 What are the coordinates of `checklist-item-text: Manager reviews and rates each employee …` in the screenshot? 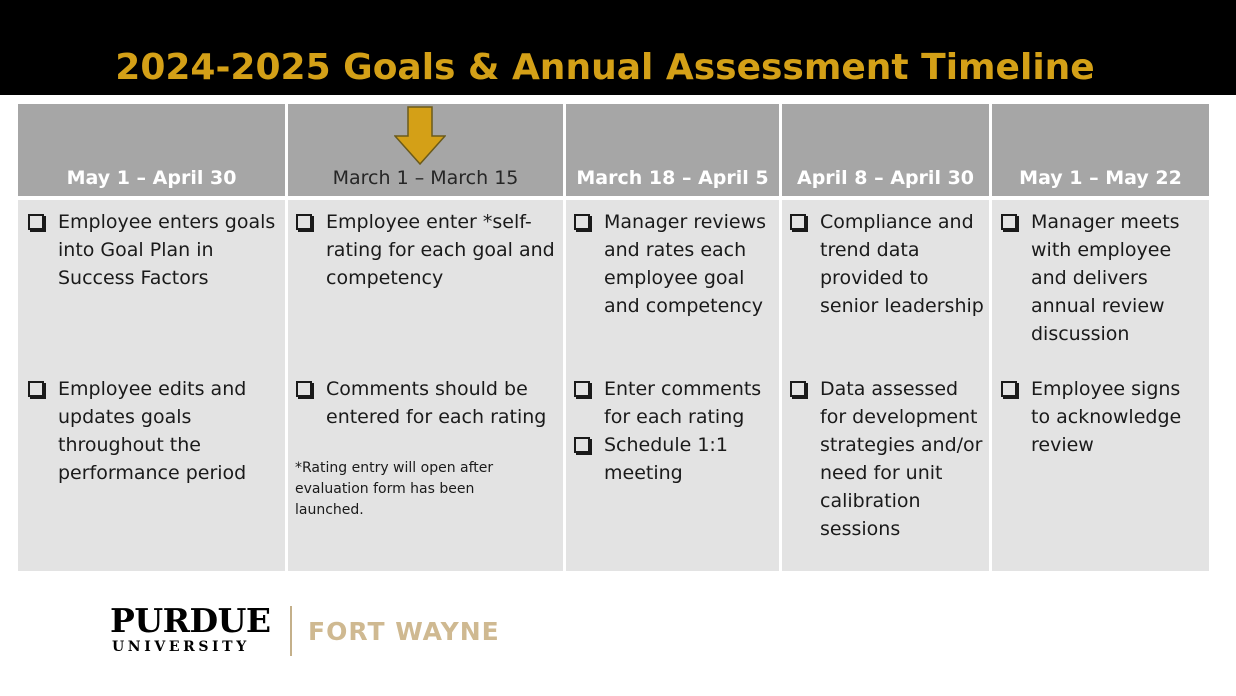 It's located at (685, 264).